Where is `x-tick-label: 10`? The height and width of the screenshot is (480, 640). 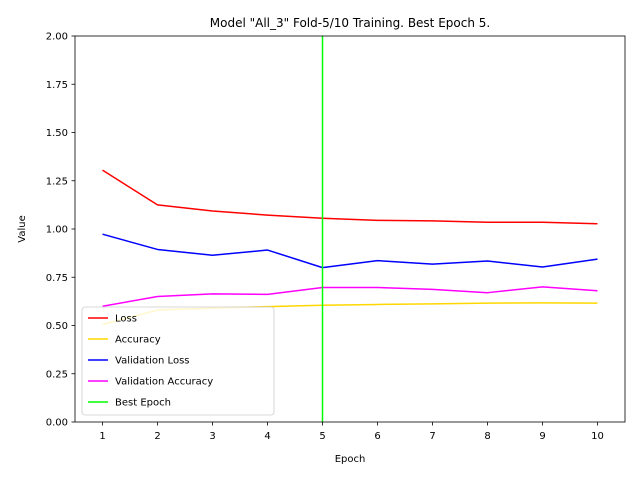 x-tick-label: 10 is located at coordinates (597, 436).